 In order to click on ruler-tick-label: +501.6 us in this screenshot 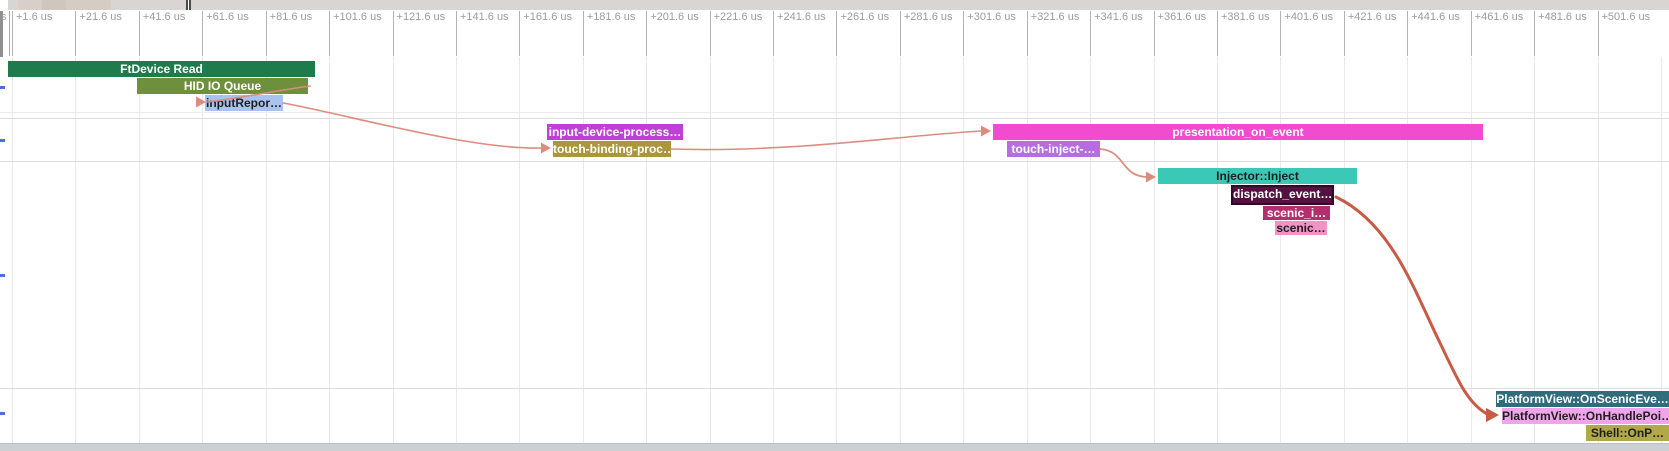, I will do `click(1626, 17)`.